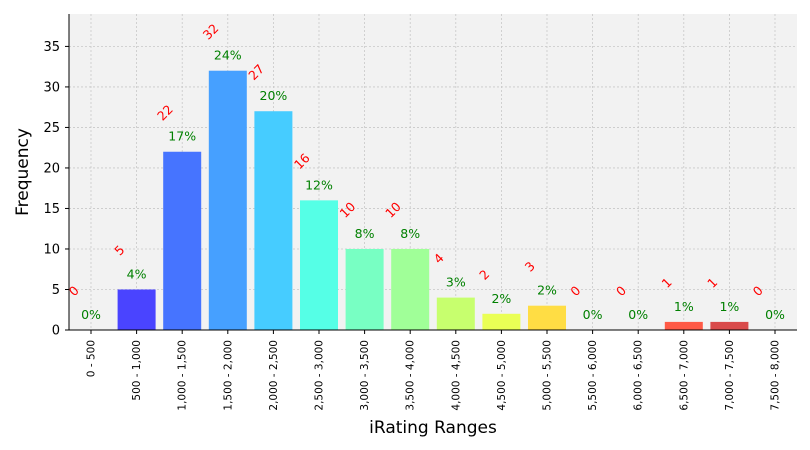 The width and height of the screenshot is (810, 450). I want to click on y-tick-label: 30, so click(51, 87).